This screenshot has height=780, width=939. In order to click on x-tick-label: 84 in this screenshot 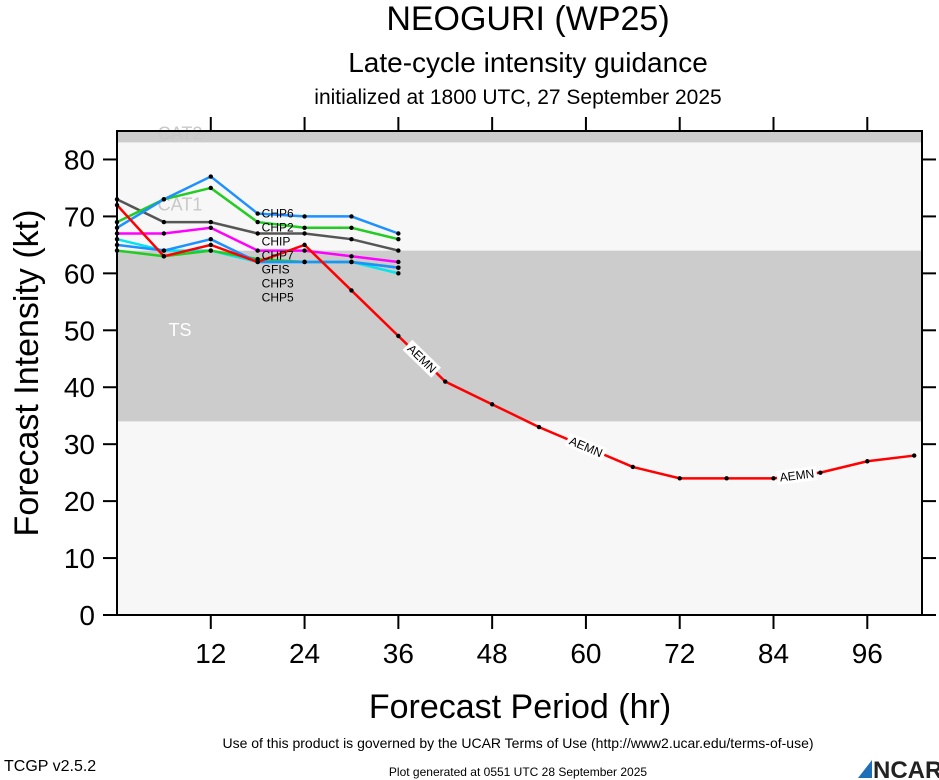, I will do `click(773, 653)`.